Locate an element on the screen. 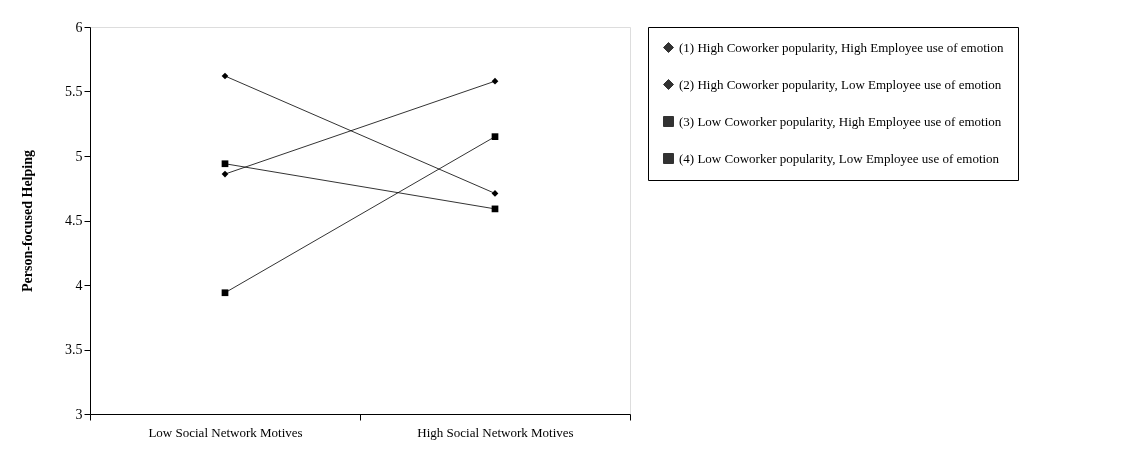  x-tick-label: High Social Network Motives is located at coordinates (495, 432).